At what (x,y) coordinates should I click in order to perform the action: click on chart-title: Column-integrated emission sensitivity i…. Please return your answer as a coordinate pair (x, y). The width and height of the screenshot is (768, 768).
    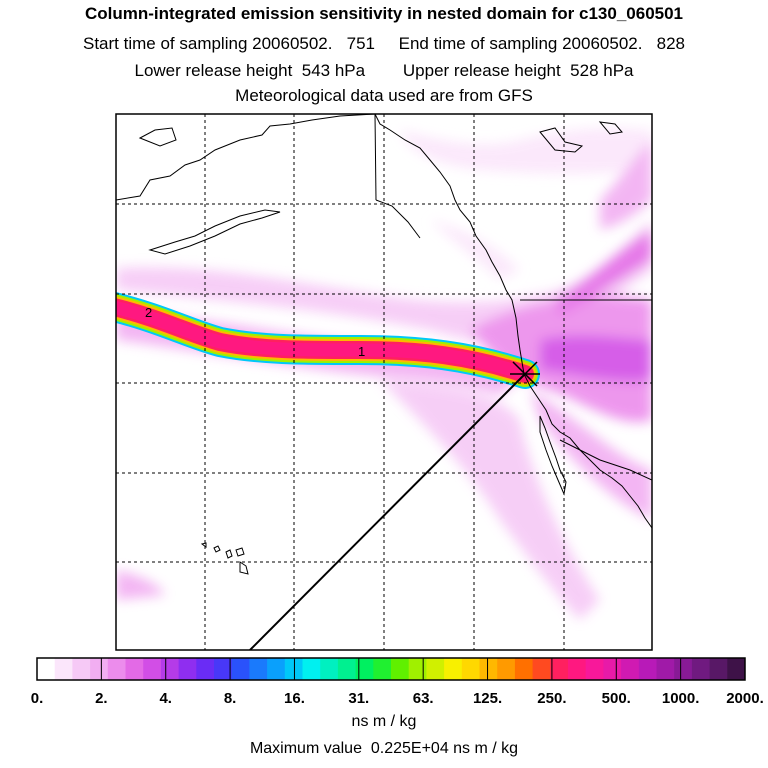
    Looking at the image, I should click on (384, 13).